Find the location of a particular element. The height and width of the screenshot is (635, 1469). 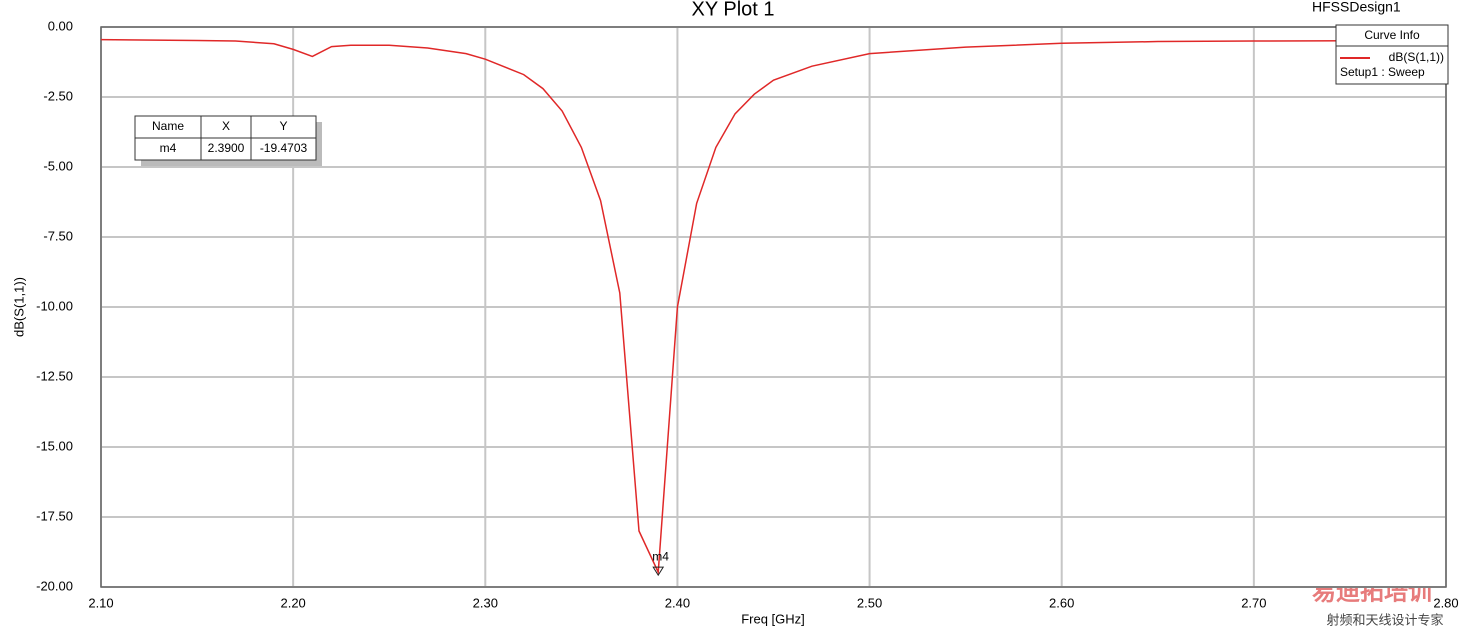

x-tick-label: 2.40 is located at coordinates (677, 602).